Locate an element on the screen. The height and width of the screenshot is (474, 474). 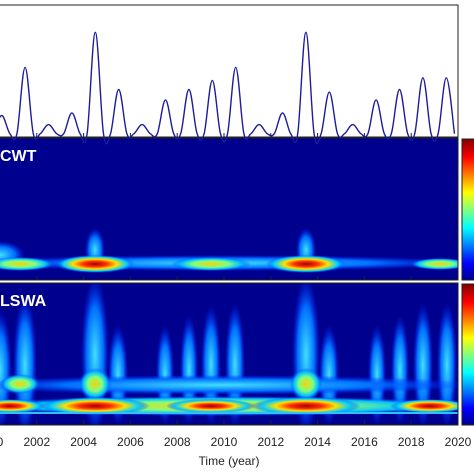
x-tick-label: 2006 is located at coordinates (130, 442).